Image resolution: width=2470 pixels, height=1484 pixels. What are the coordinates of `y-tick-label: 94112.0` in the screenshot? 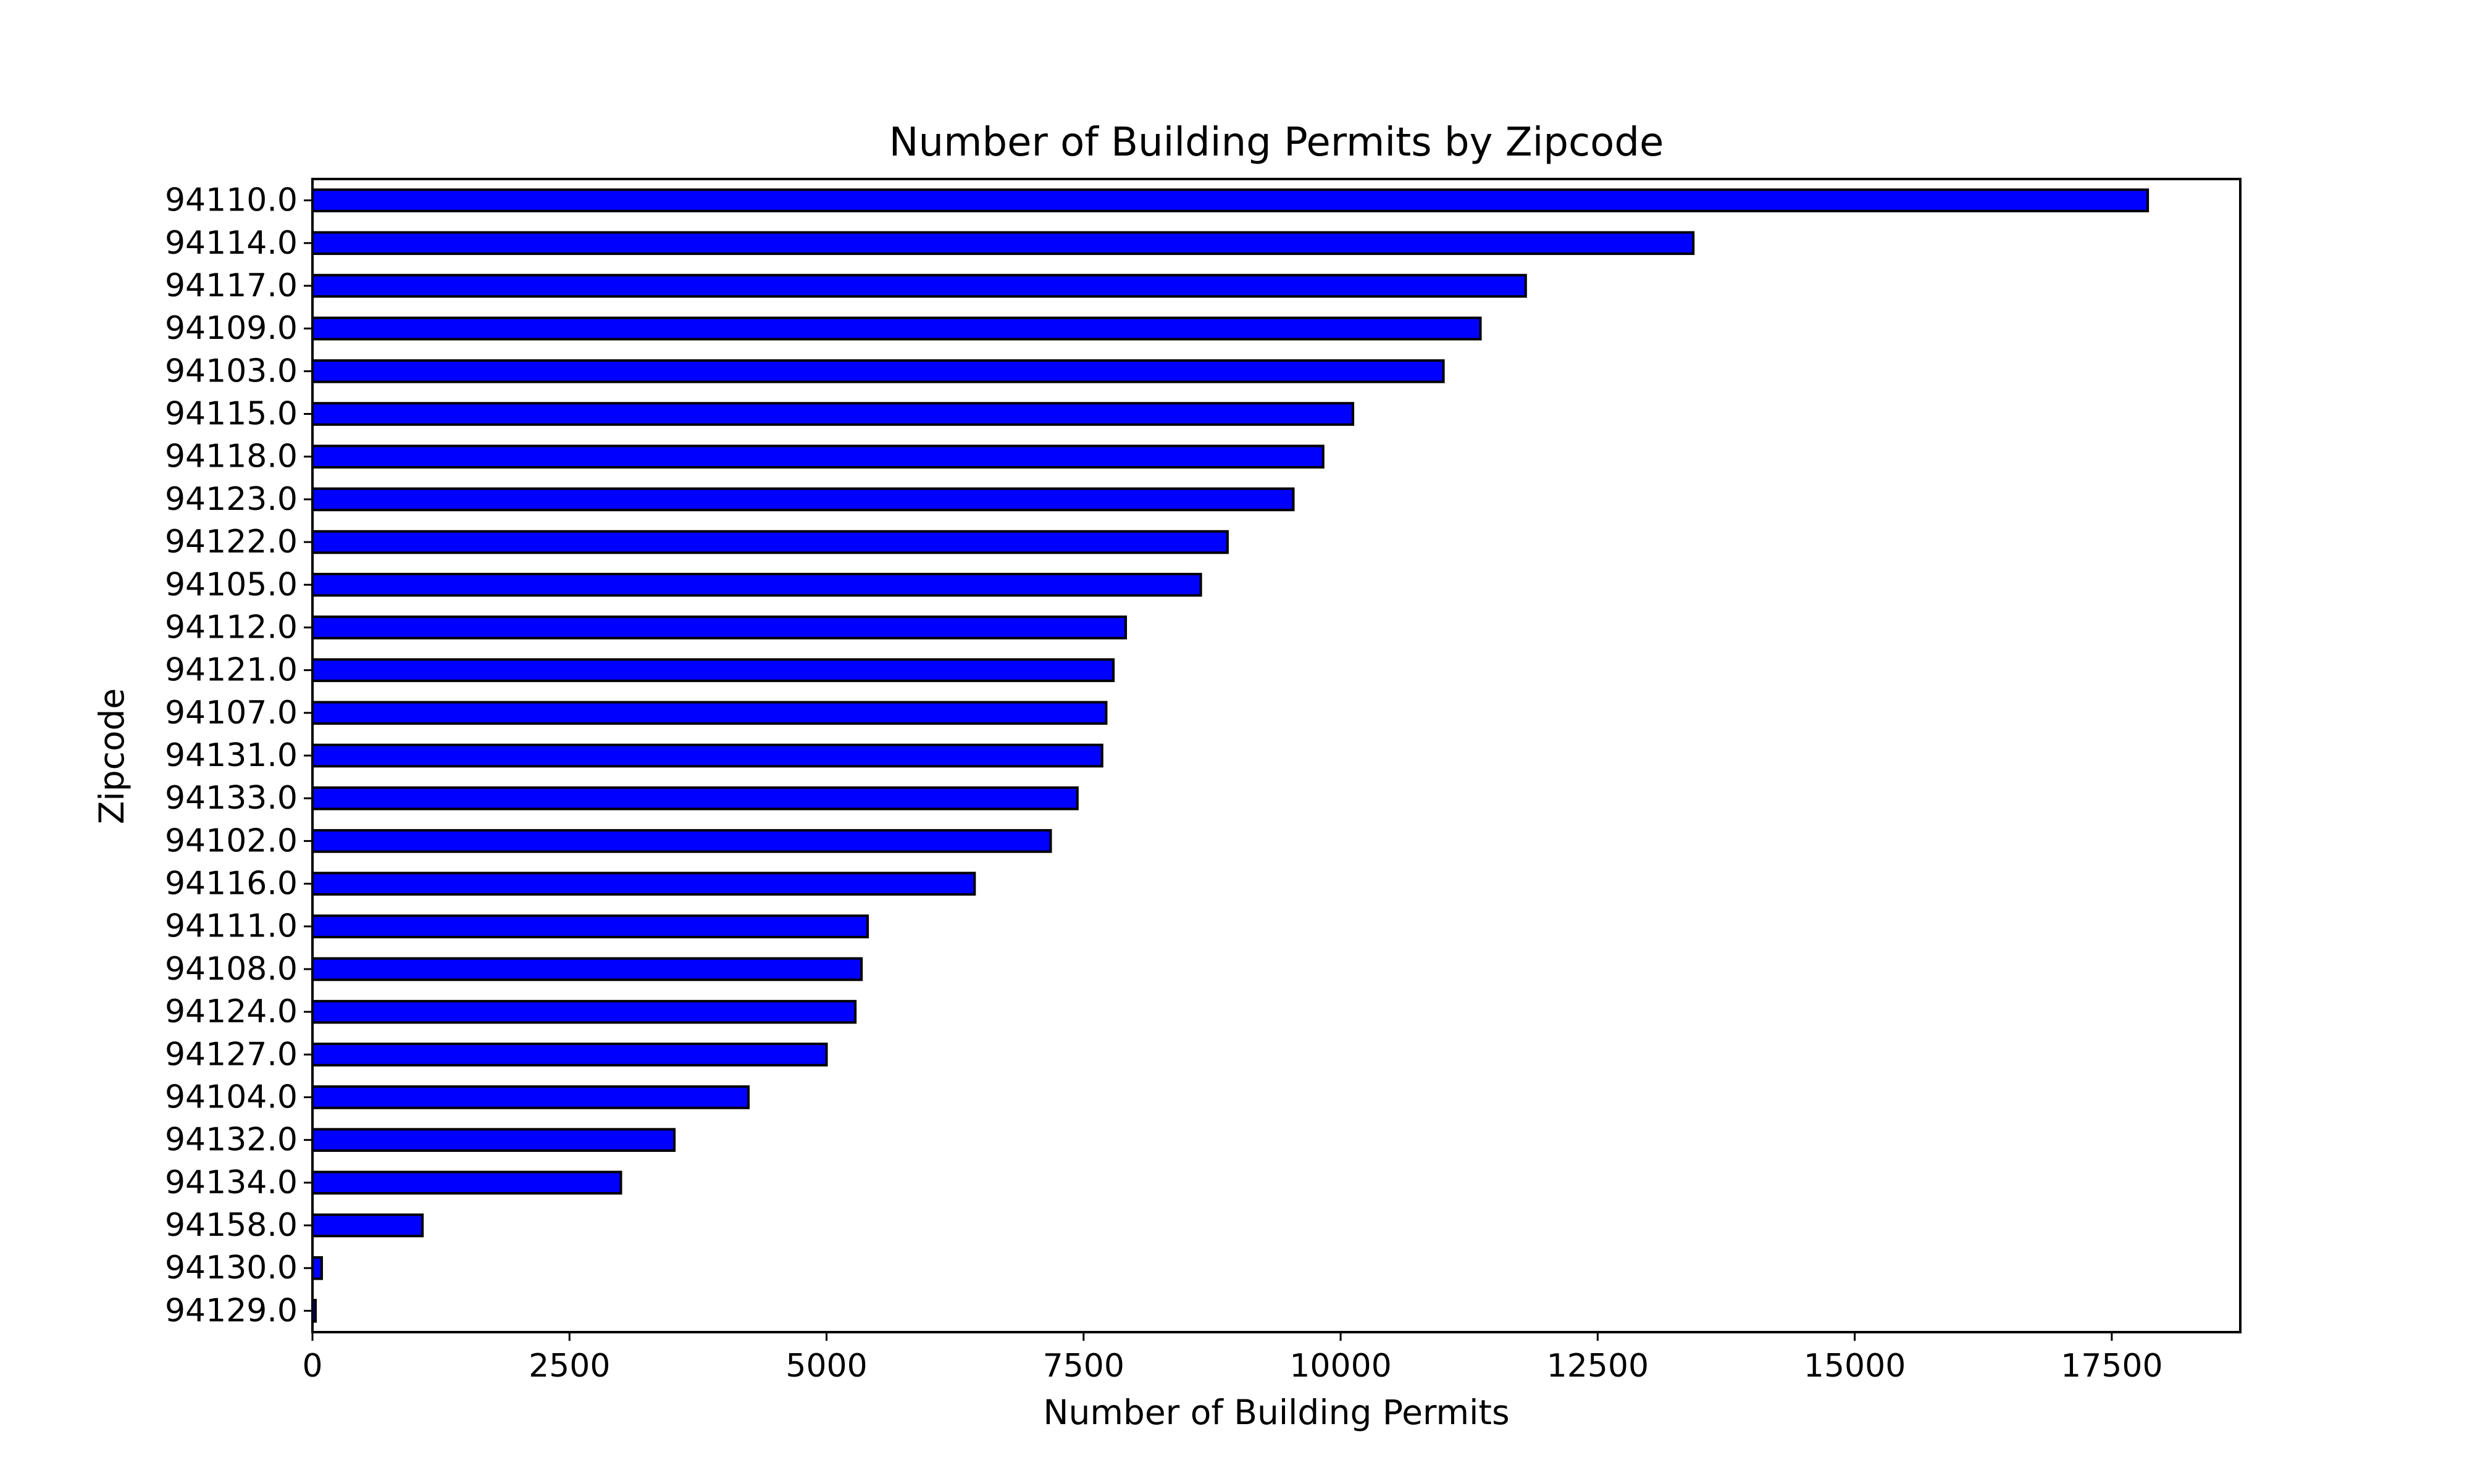 It's located at (232, 627).